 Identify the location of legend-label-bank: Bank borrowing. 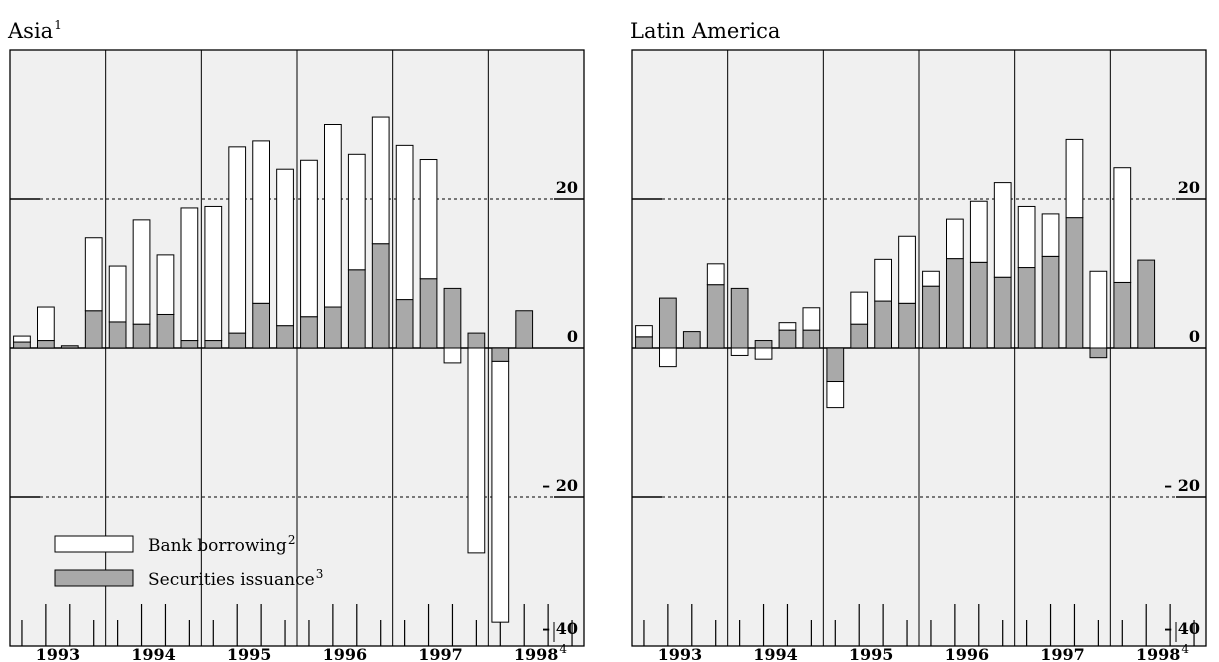
(217, 546).